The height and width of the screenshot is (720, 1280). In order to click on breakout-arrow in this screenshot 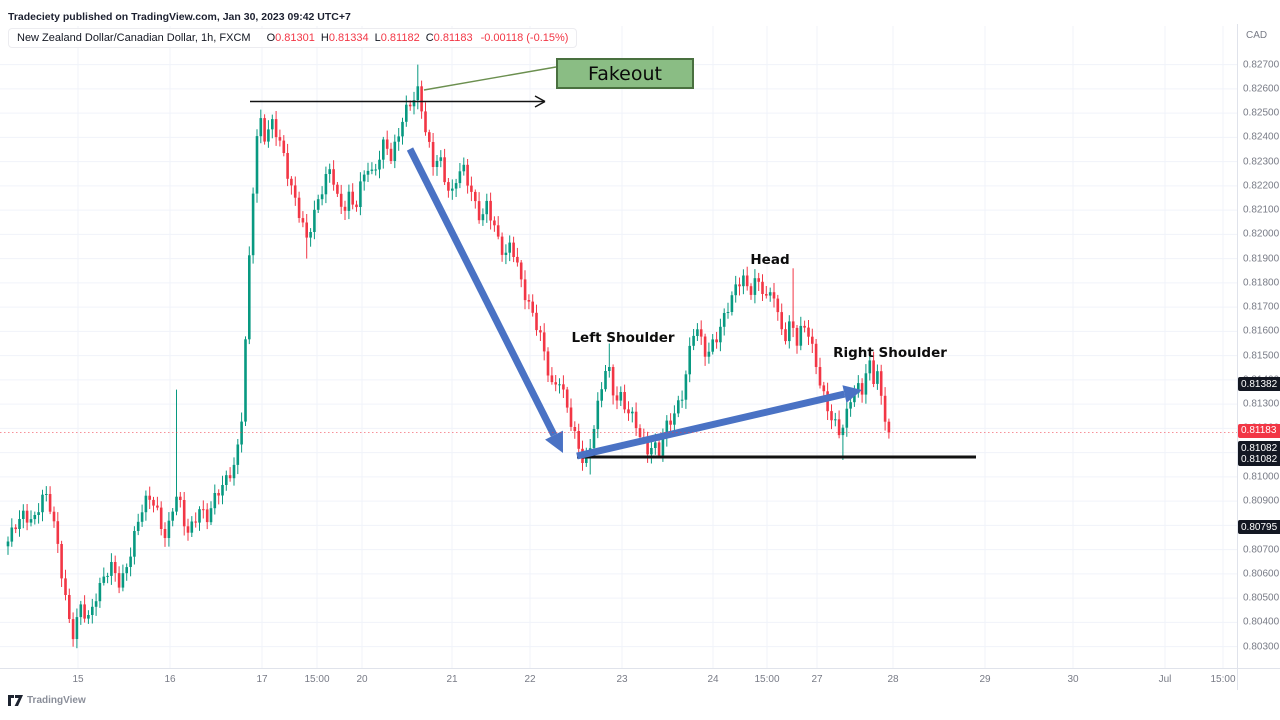, I will do `click(719, 422)`.